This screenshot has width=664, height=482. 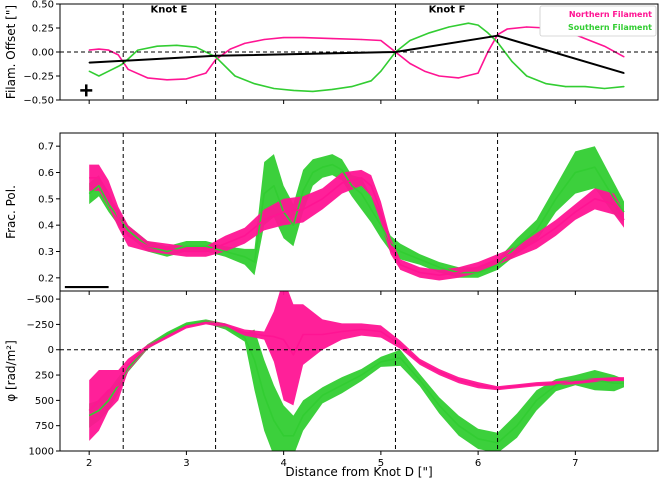 What do you see at coordinates (38, 77) in the screenshot?
I see `ytick-label-0-1: −0.25` at bounding box center [38, 77].